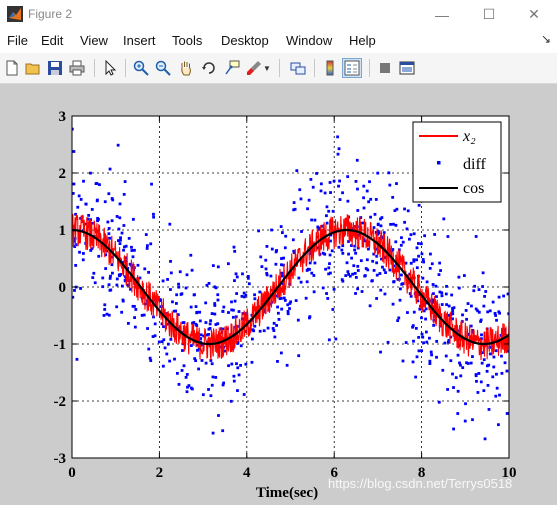 The image size is (557, 505). What do you see at coordinates (298, 68) in the screenshot?
I see `link-plot-button` at bounding box center [298, 68].